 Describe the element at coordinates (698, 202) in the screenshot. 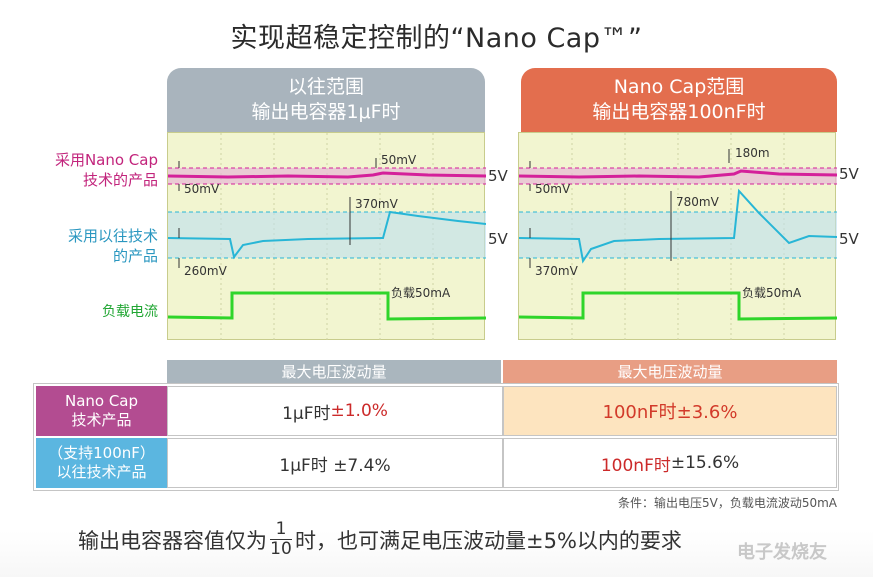

I see `conv-spike-label: 780mV` at that location.